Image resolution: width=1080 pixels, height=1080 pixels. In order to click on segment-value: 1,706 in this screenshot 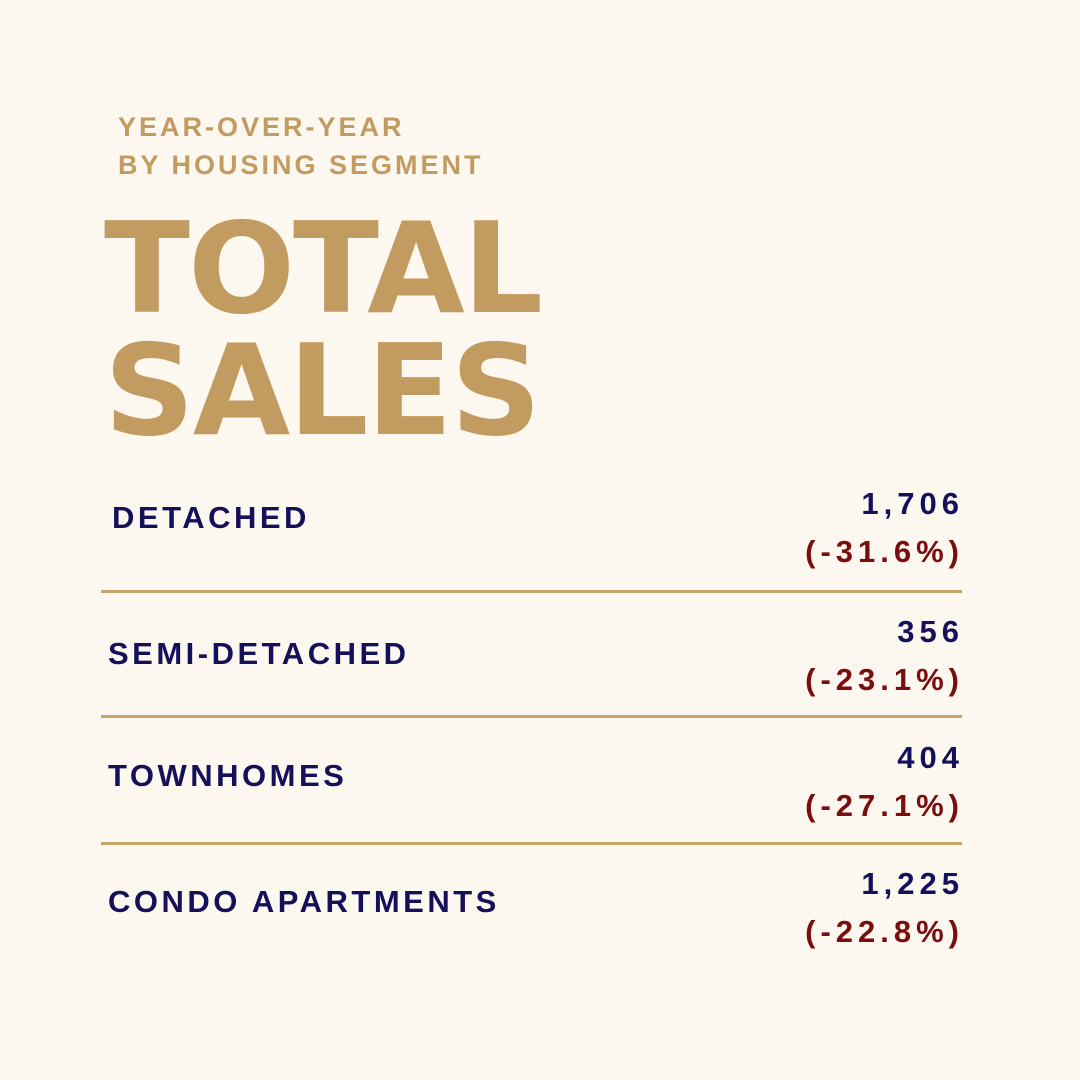, I will do `click(912, 503)`.